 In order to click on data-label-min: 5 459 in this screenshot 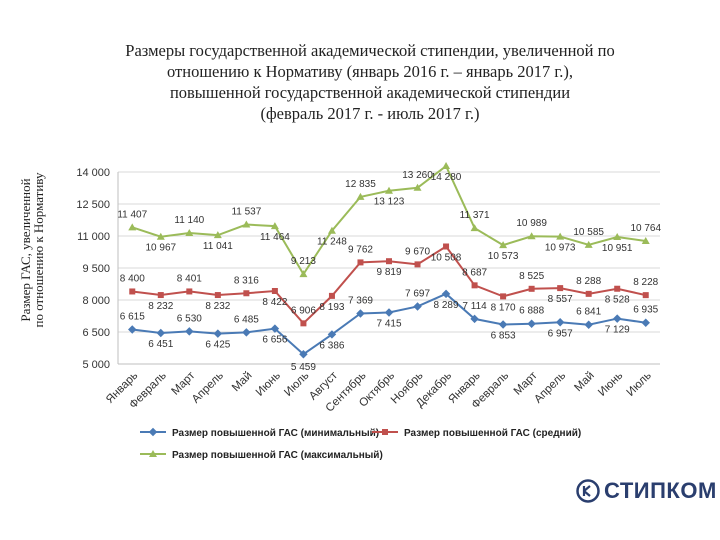, I will do `click(303, 367)`.